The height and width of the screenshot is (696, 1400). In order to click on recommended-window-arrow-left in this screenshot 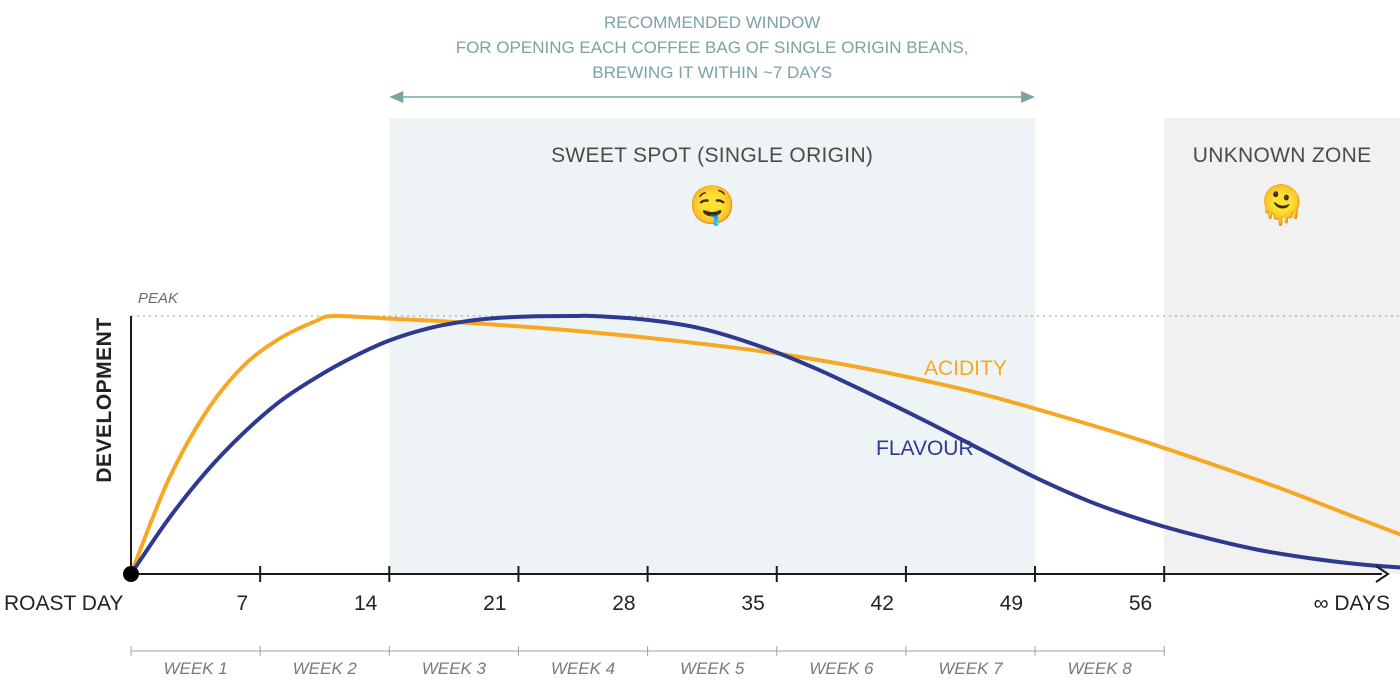, I will do `click(396, 97)`.